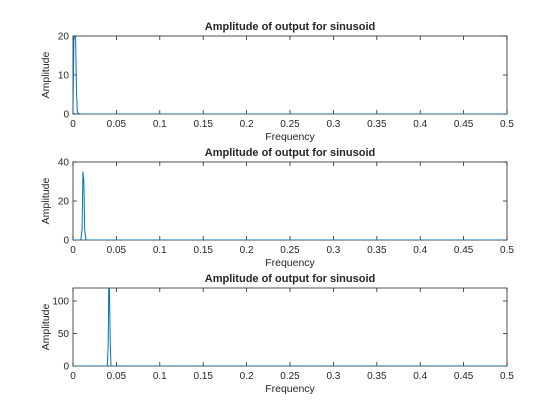 This screenshot has width=560, height=420. I want to click on y-tick-label: 100, so click(60, 302).